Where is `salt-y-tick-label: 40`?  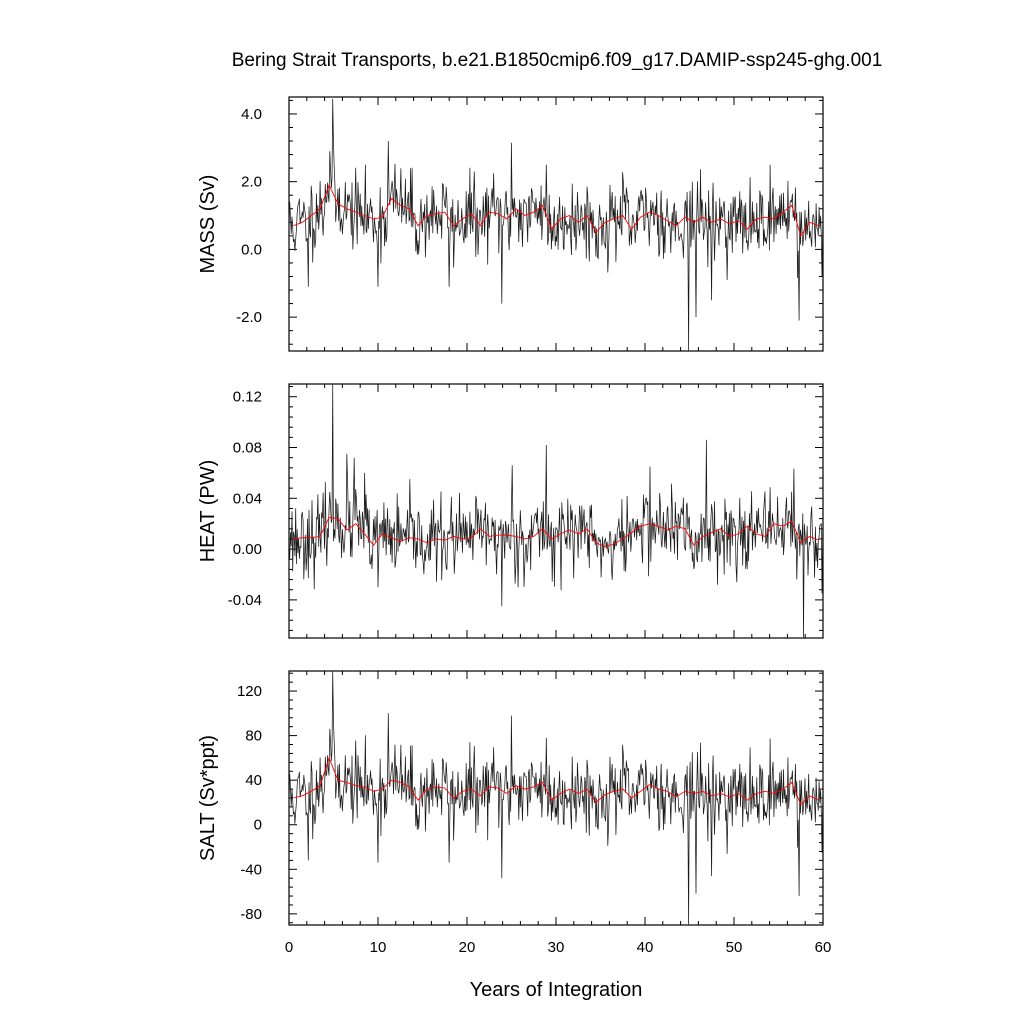 salt-y-tick-label: 40 is located at coordinates (253, 780).